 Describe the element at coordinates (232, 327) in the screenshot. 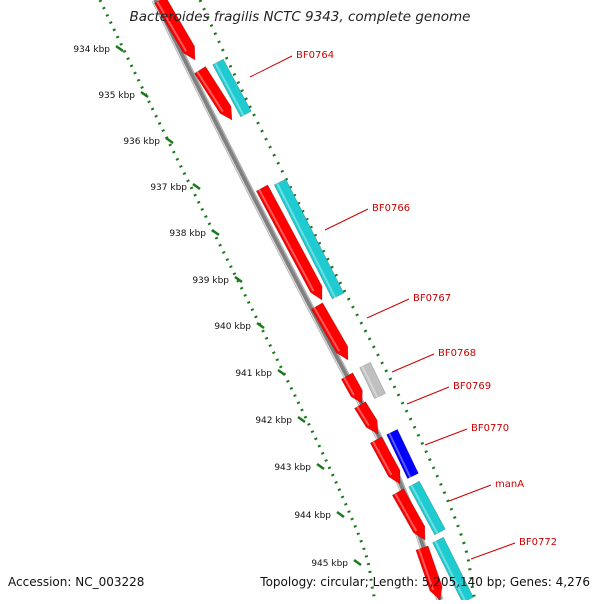

I see `kbp-tick-label: 940 kbp` at that location.